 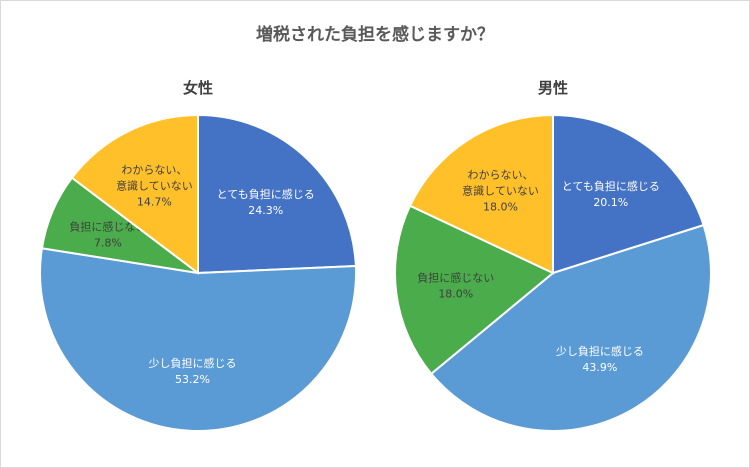 I want to click on slice-value-female-2: 7.8%, so click(x=108, y=243).